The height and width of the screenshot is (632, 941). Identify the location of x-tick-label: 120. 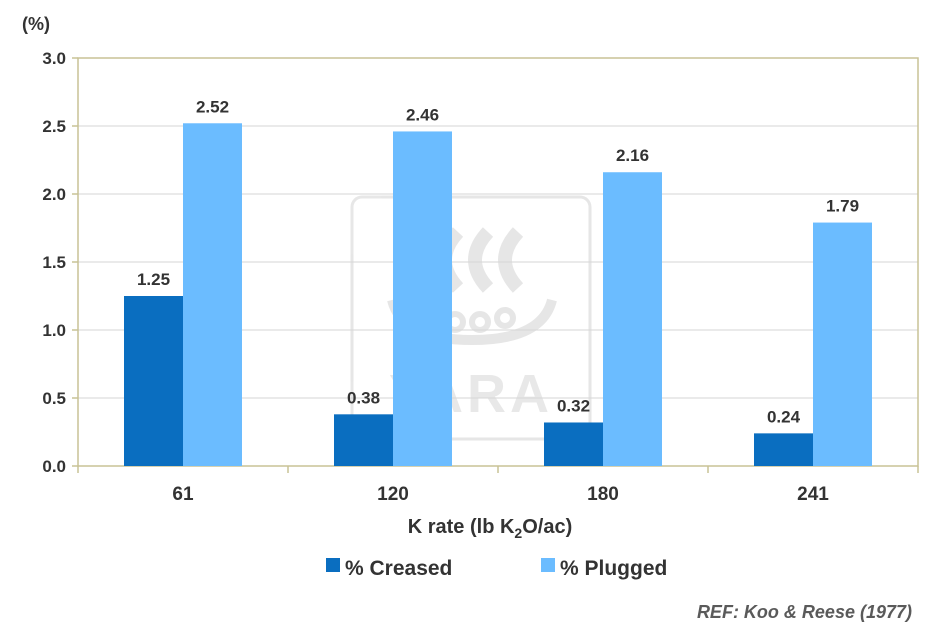
(393, 494).